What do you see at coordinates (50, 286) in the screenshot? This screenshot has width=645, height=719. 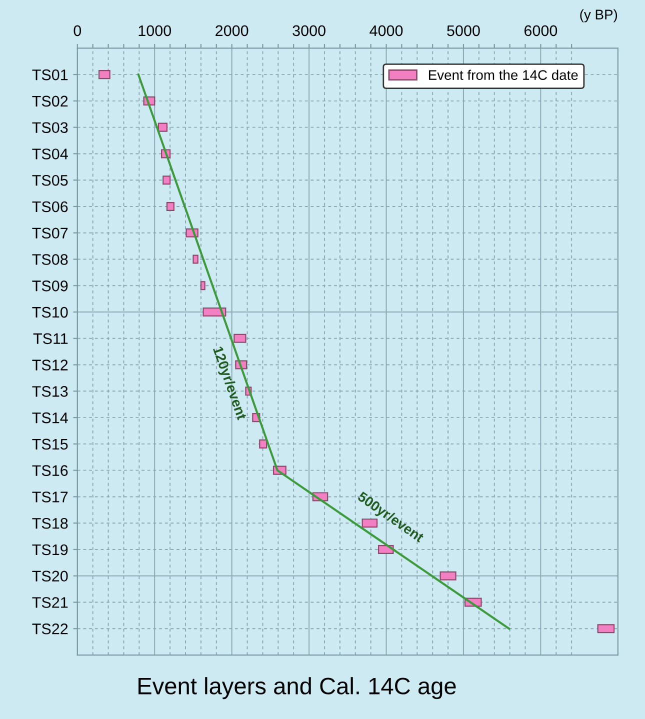 I see `y-tick-label: TS09` at bounding box center [50, 286].